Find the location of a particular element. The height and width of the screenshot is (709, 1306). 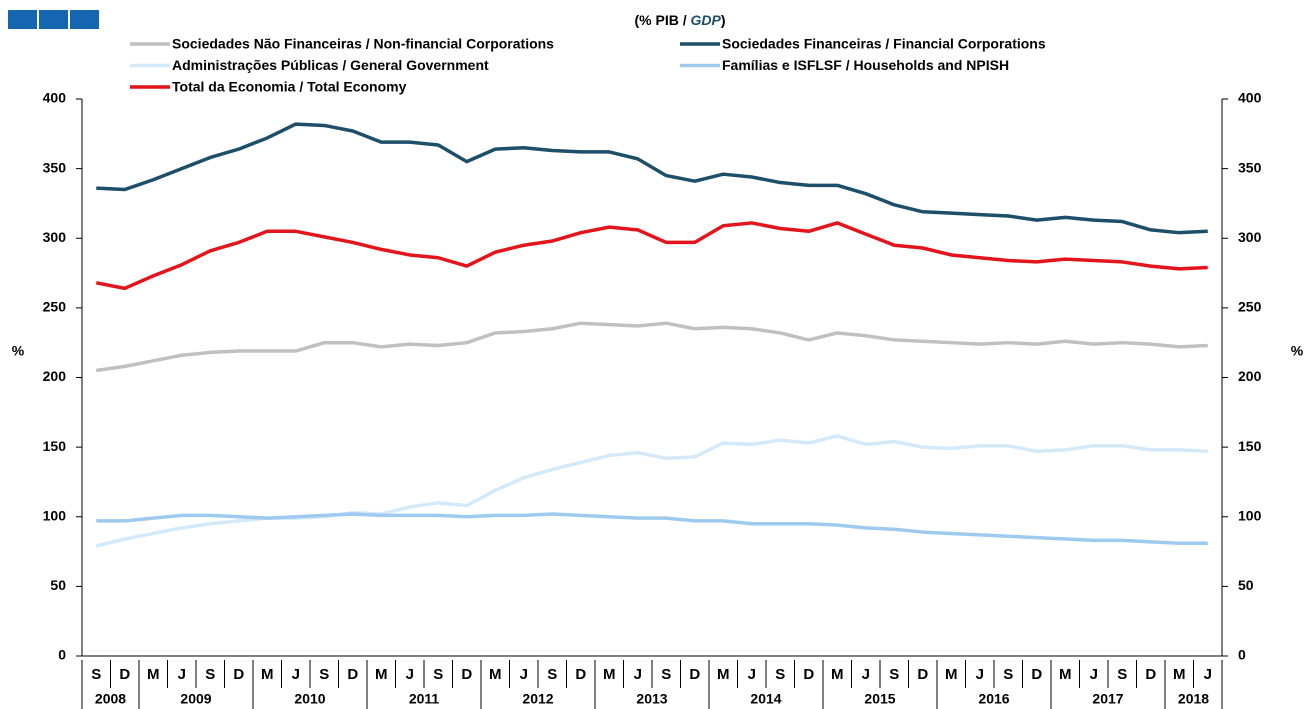

x-group-label: 2008 is located at coordinates (110, 699).